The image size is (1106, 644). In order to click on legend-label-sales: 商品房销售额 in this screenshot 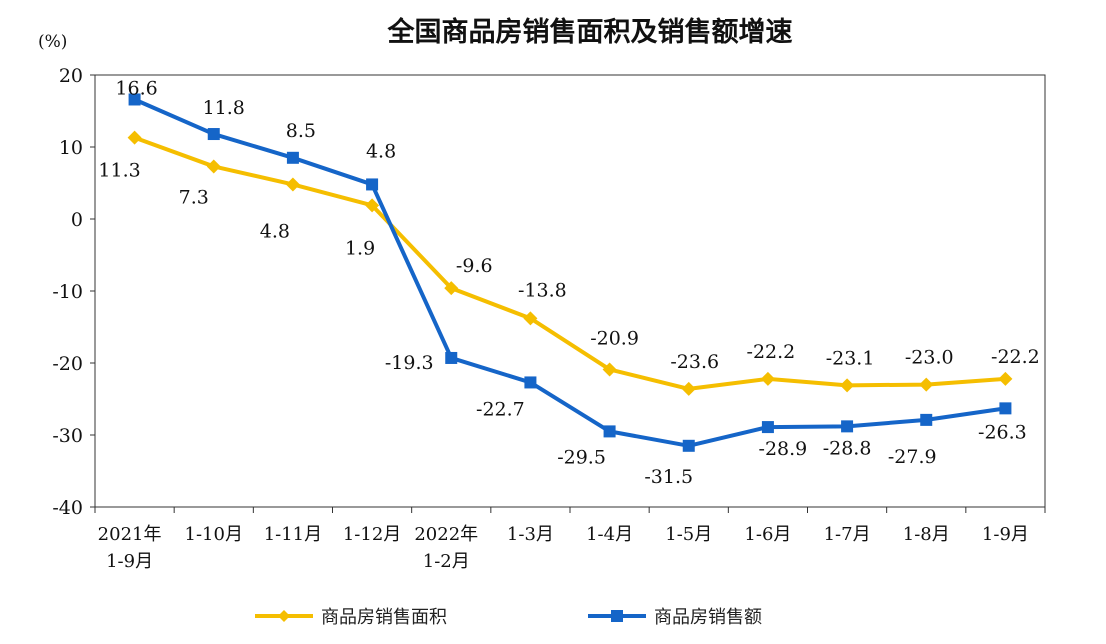, I will do `click(708, 617)`.